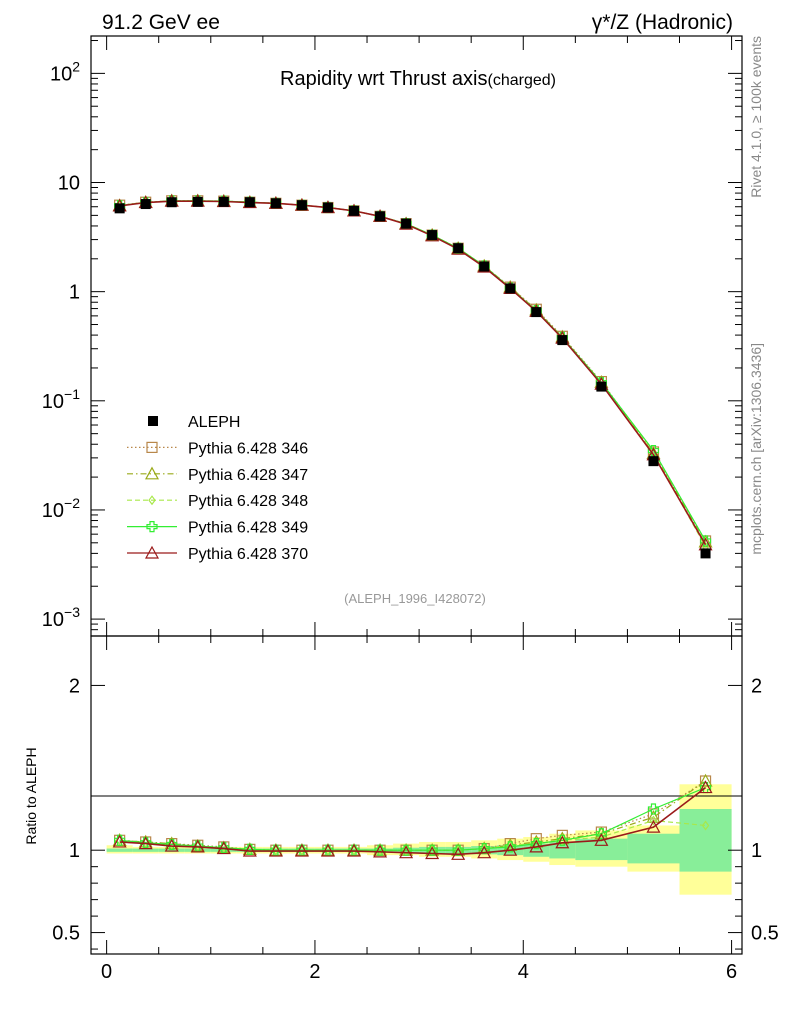 This screenshot has height=1024, width=786. What do you see at coordinates (214, 422) in the screenshot?
I see `legend-label-aleph: ALEPH` at bounding box center [214, 422].